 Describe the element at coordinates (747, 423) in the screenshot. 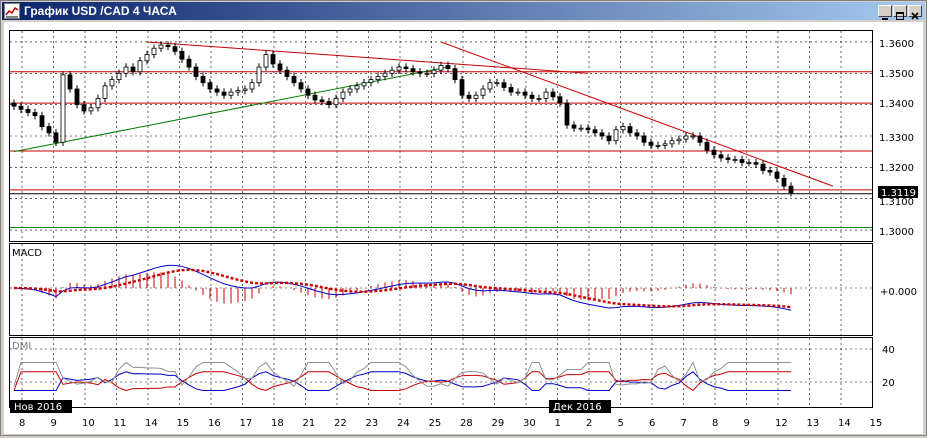

I see `x-tick-label: 9` at that location.